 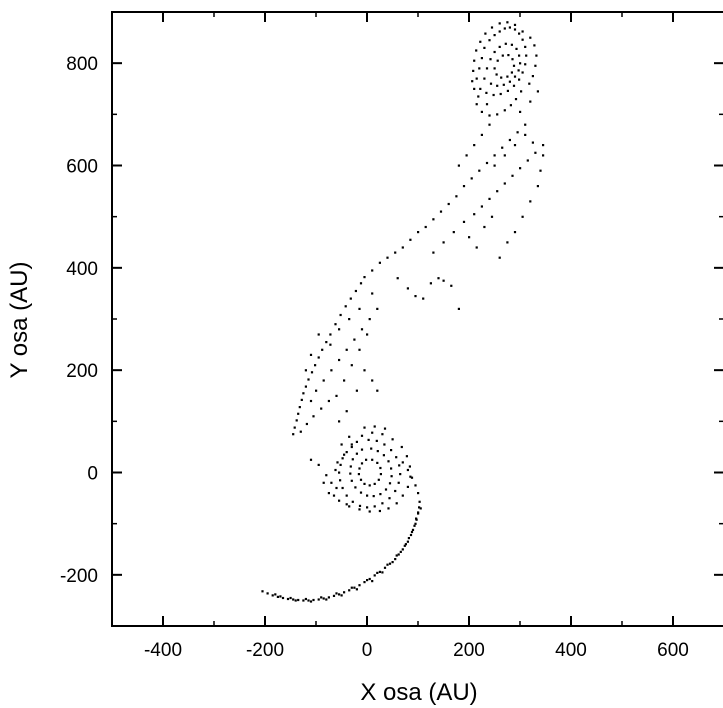 What do you see at coordinates (92, 474) in the screenshot?
I see `y-tick-label: 0` at bounding box center [92, 474].